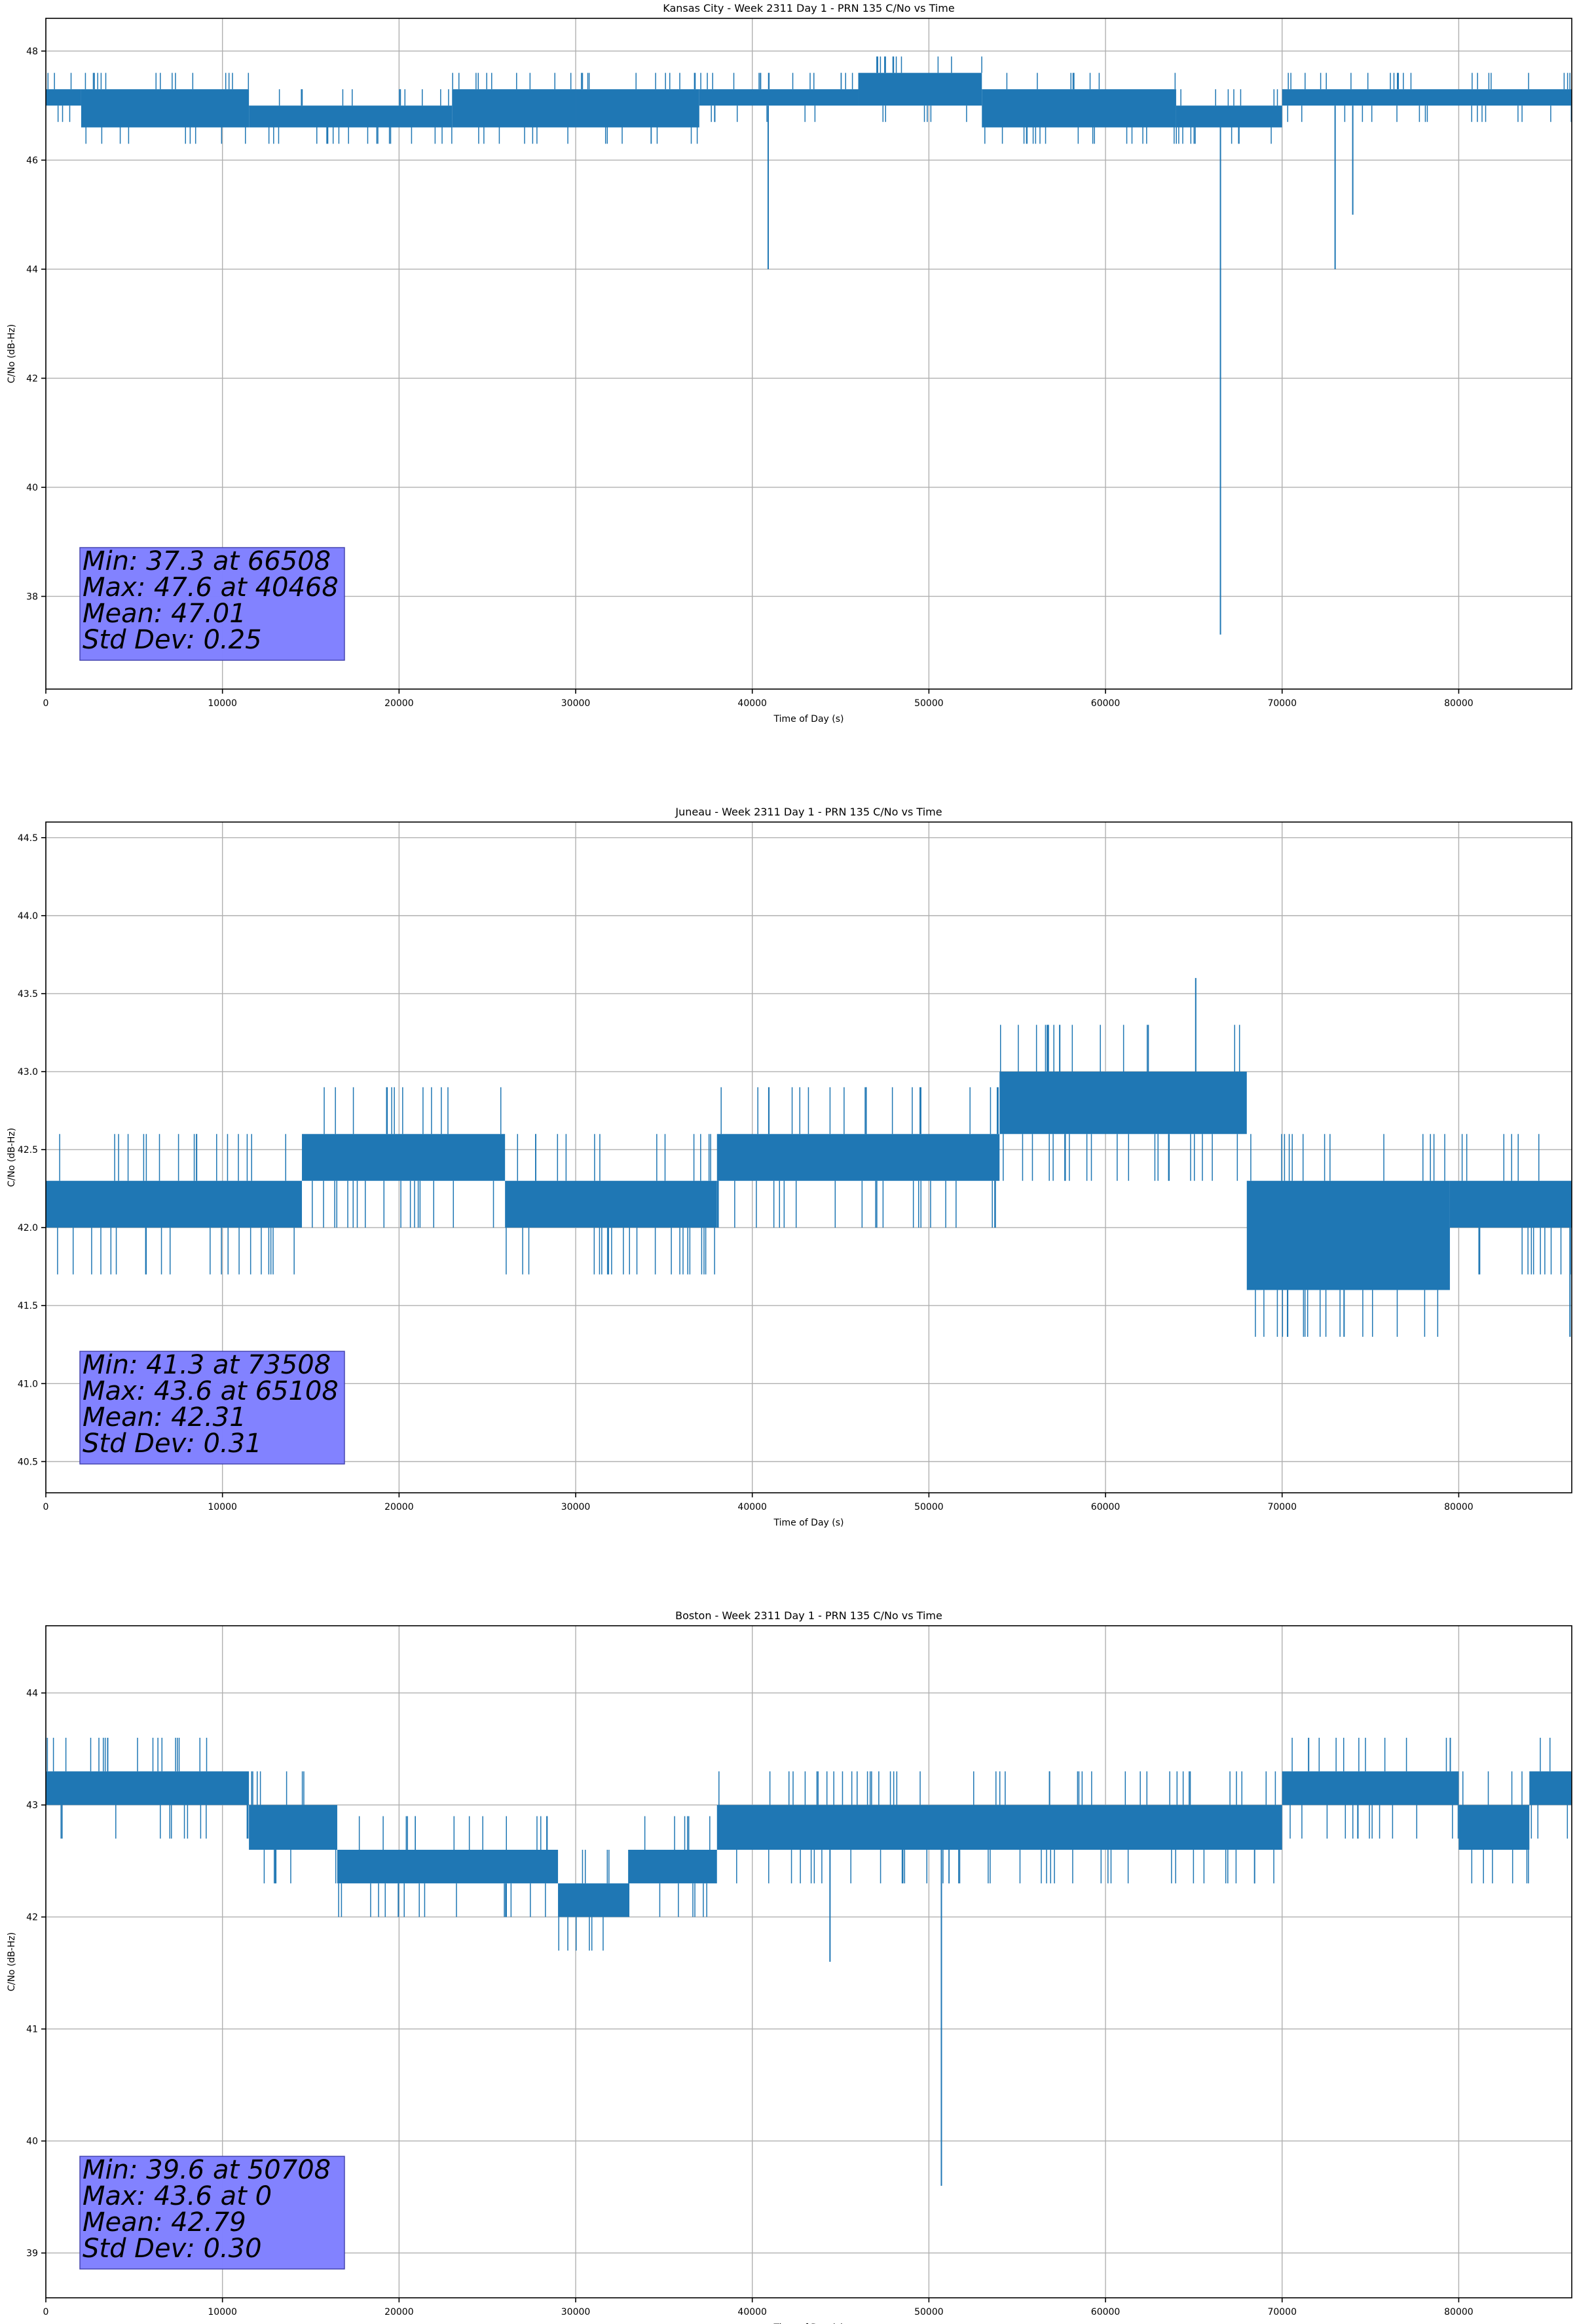 Image resolution: width=1577 pixels, height=2324 pixels. I want to click on stats-line: Max: 47.6 at 40468, so click(211, 587).